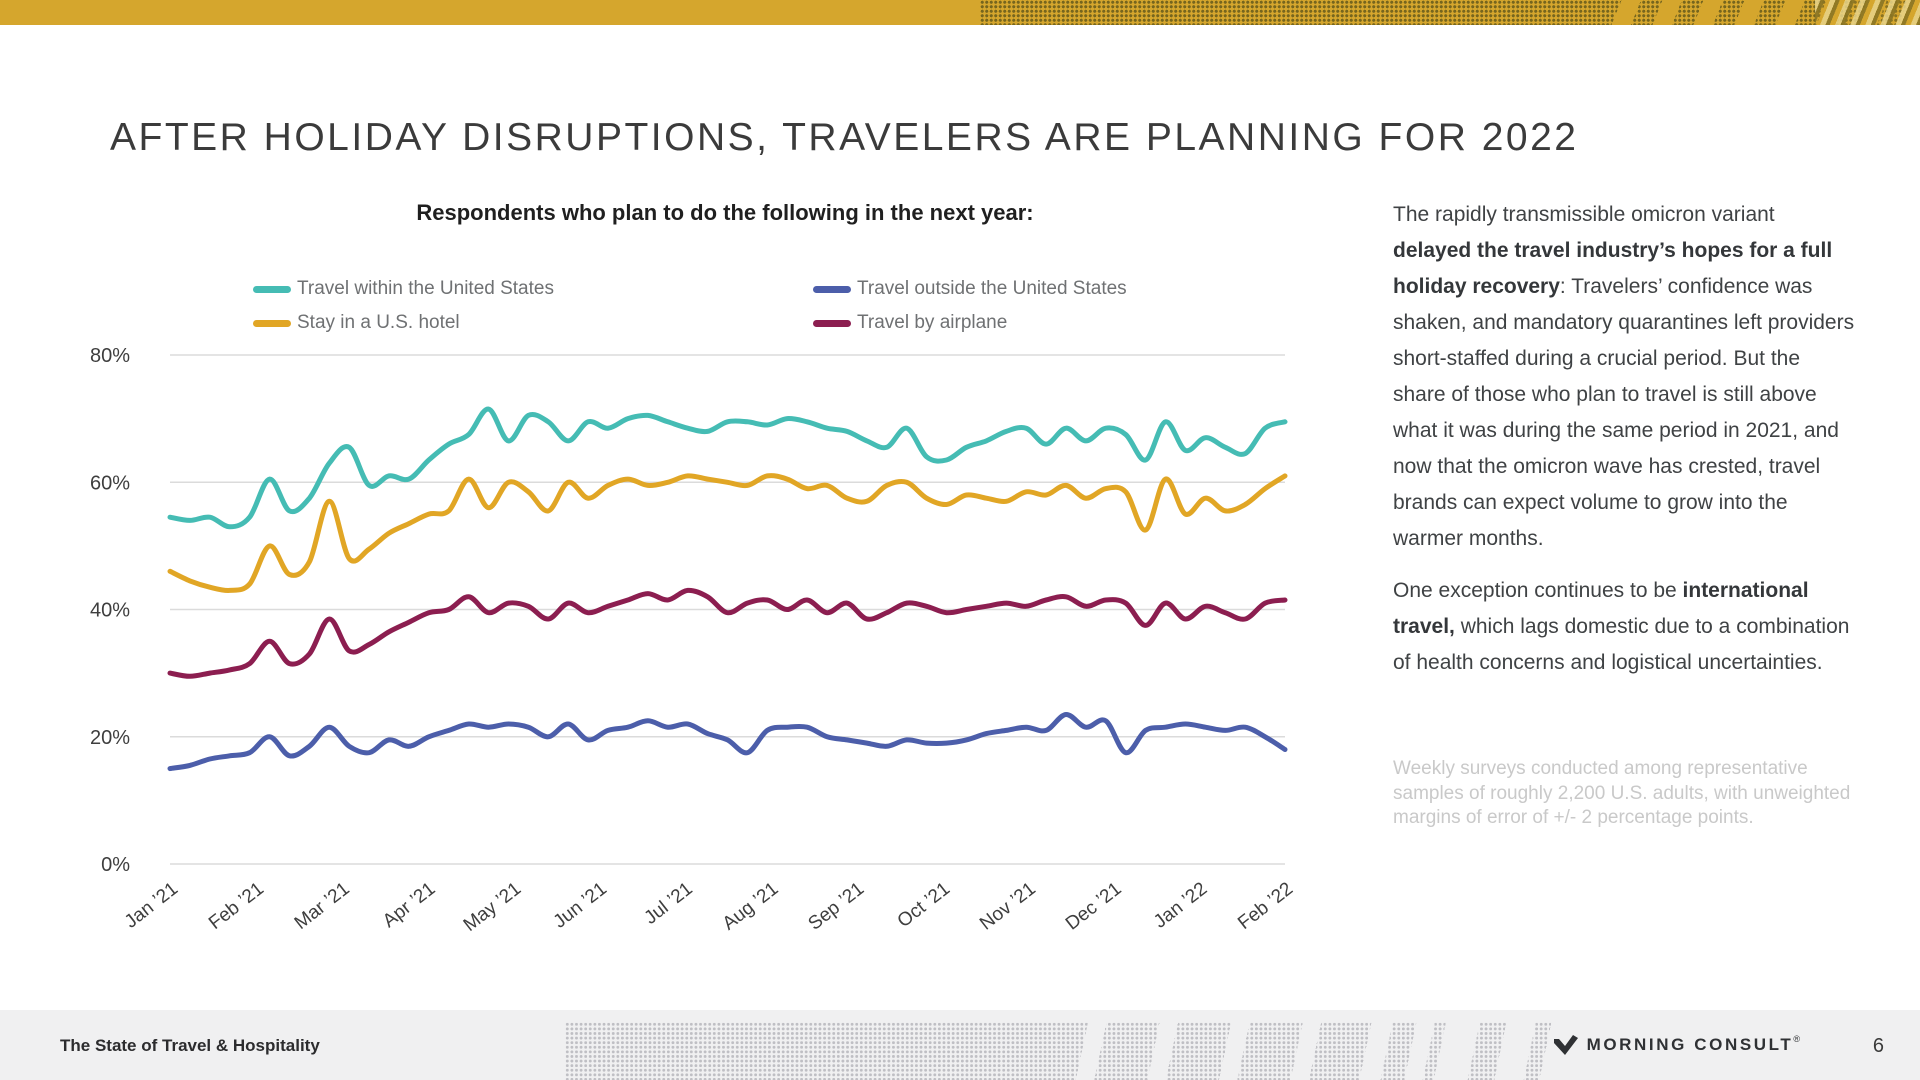 Image resolution: width=1920 pixels, height=1080 pixels. What do you see at coordinates (580, 905) in the screenshot?
I see `x-axis-tick-label: Jun ’21` at bounding box center [580, 905].